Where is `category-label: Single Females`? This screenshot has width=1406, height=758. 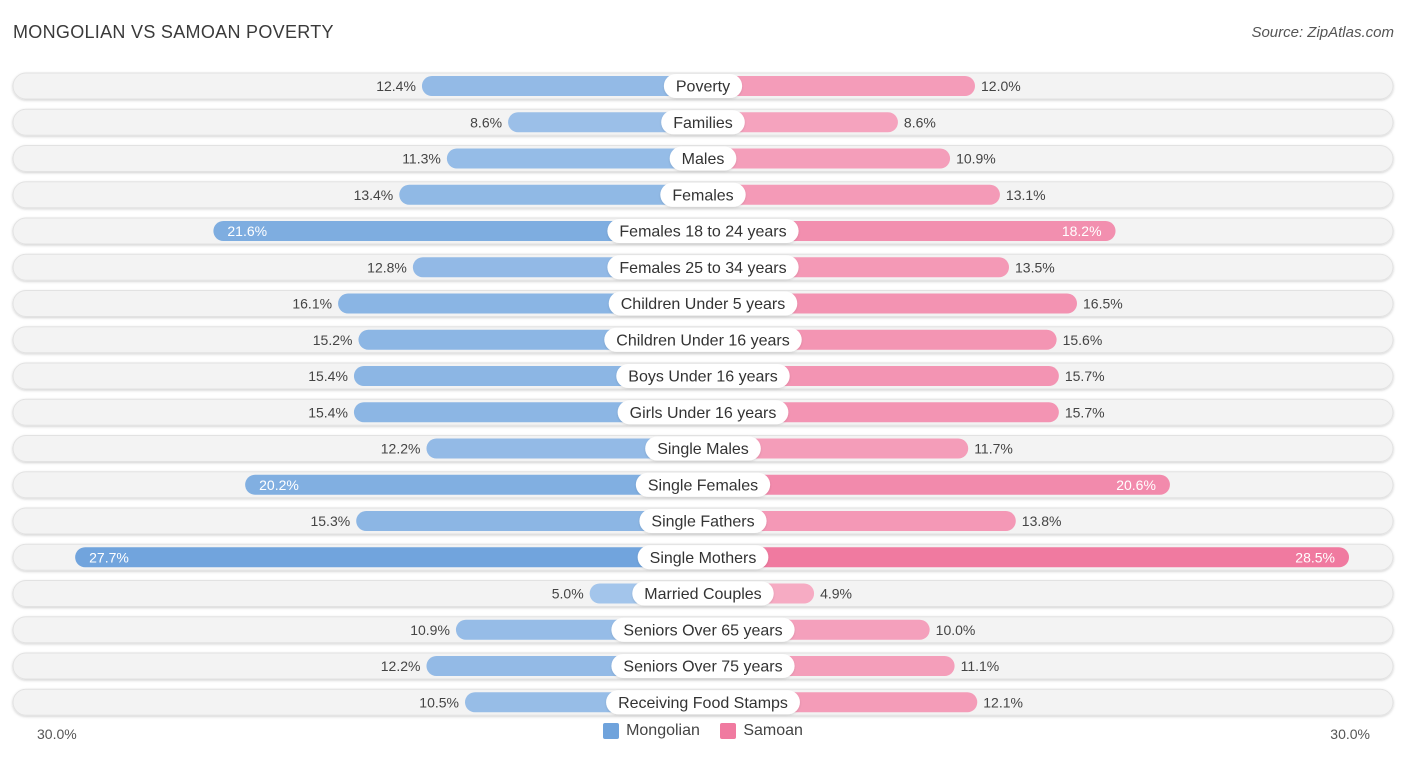 category-label: Single Females is located at coordinates (703, 485).